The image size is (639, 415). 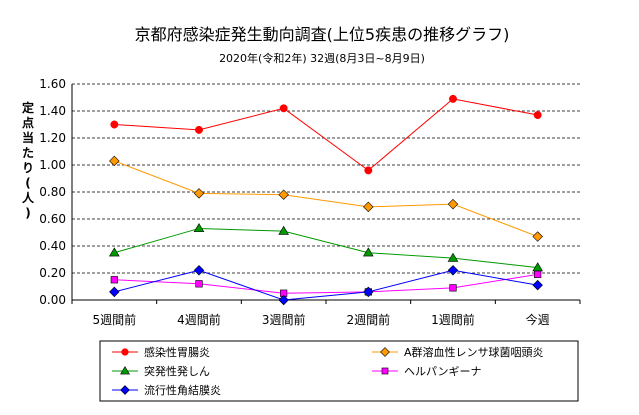 What do you see at coordinates (52, 219) in the screenshot?
I see `y-tick-label: 0.60` at bounding box center [52, 219].